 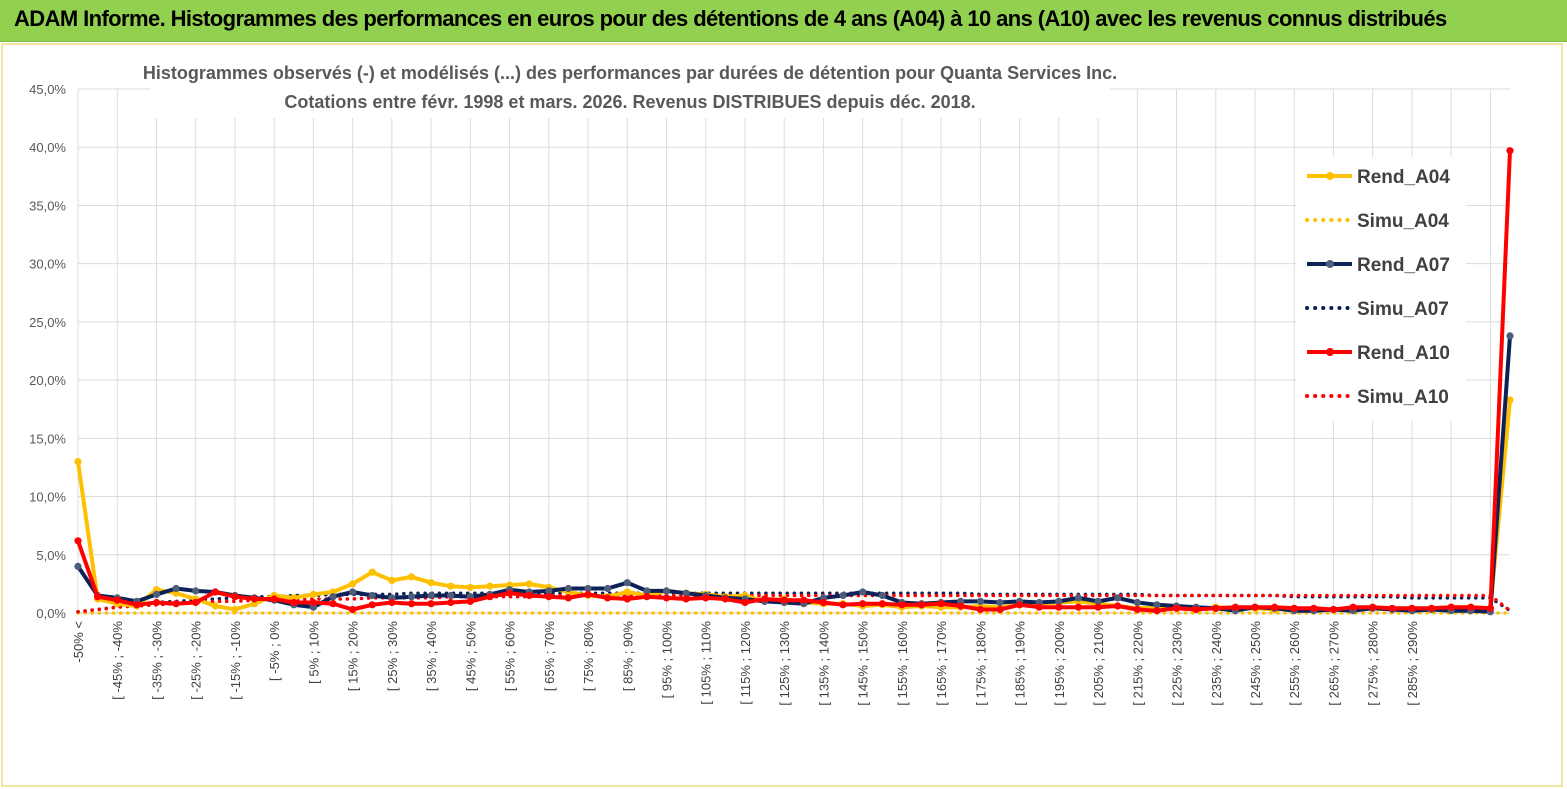 What do you see at coordinates (1020, 663) in the screenshot?
I see `x-tick-label: [ 185% ; 190%` at bounding box center [1020, 663].